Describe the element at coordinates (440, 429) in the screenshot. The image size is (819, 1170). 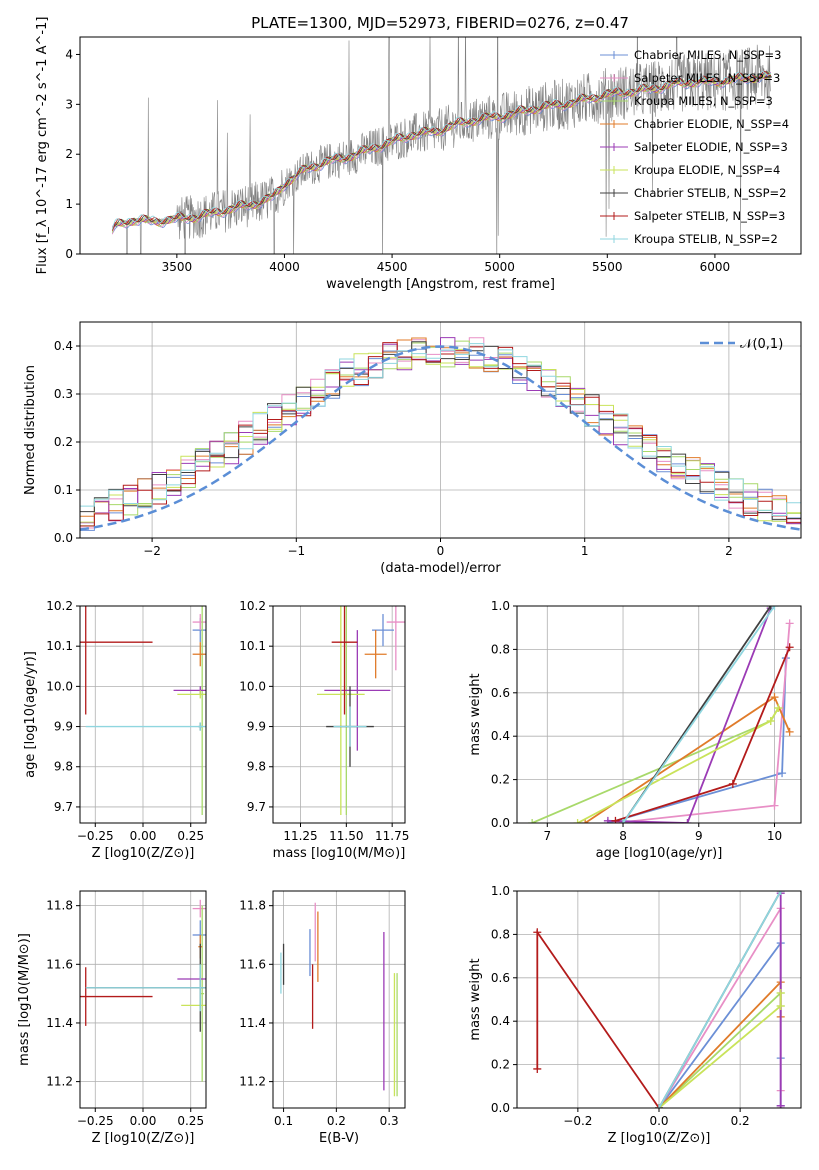
I see `histogram-kroupa_stelib` at that location.